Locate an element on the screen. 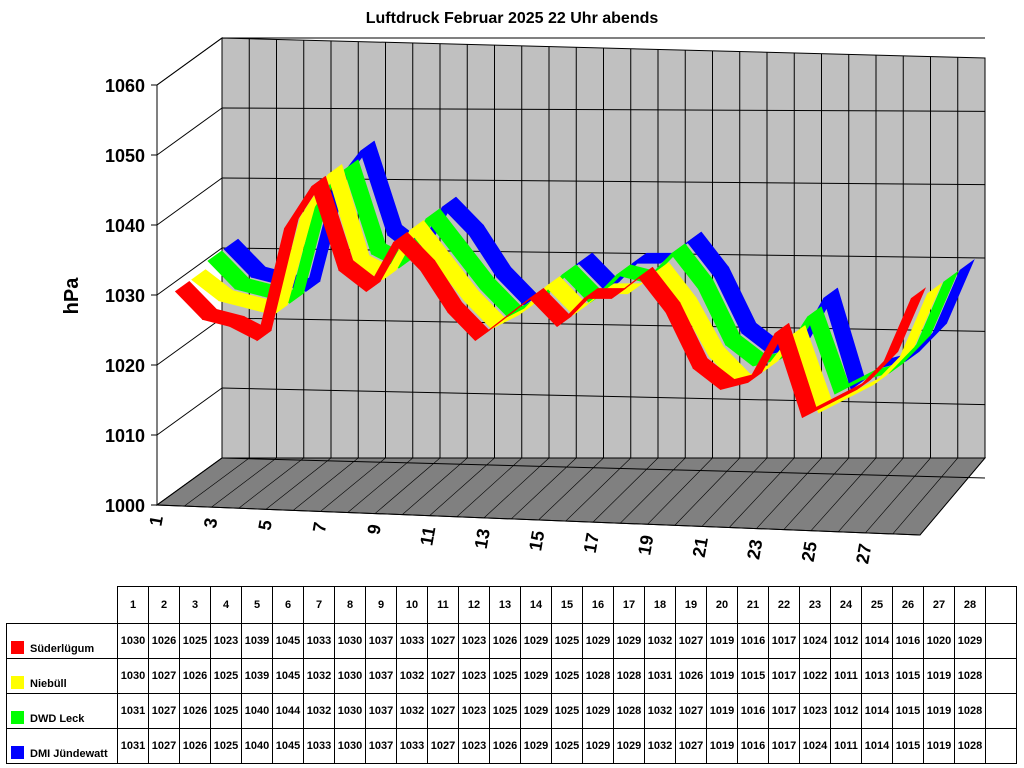 This screenshot has width=1024, height=768. legend-entry: DMI Jündewatt is located at coordinates (62, 746).